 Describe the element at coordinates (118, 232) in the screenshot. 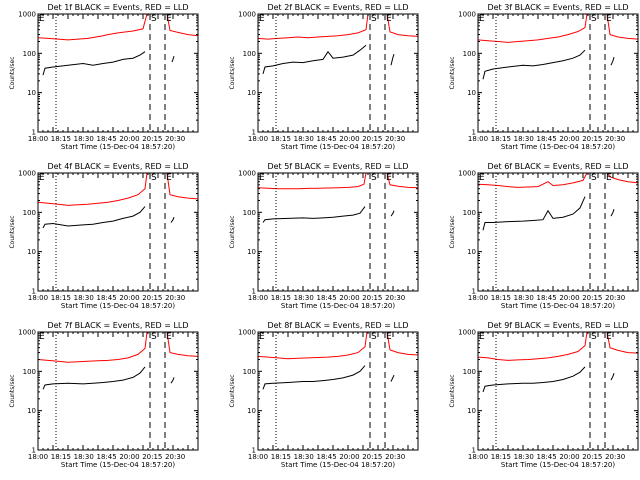

I see `plot-frame` at that location.